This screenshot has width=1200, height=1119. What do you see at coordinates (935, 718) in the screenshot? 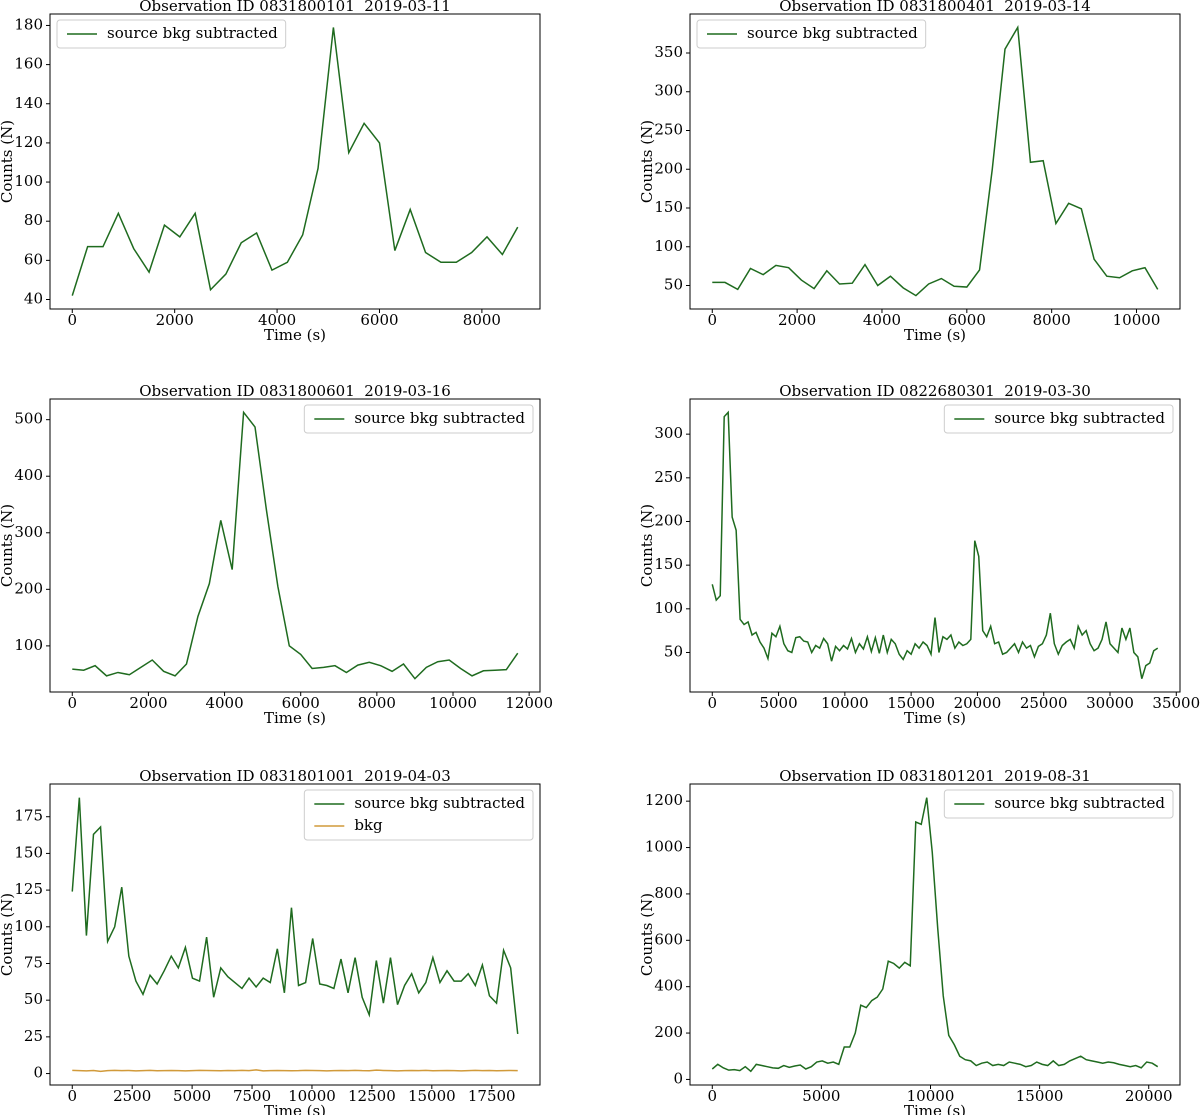
I see `x-axis-label: Time (s)` at bounding box center [935, 718].